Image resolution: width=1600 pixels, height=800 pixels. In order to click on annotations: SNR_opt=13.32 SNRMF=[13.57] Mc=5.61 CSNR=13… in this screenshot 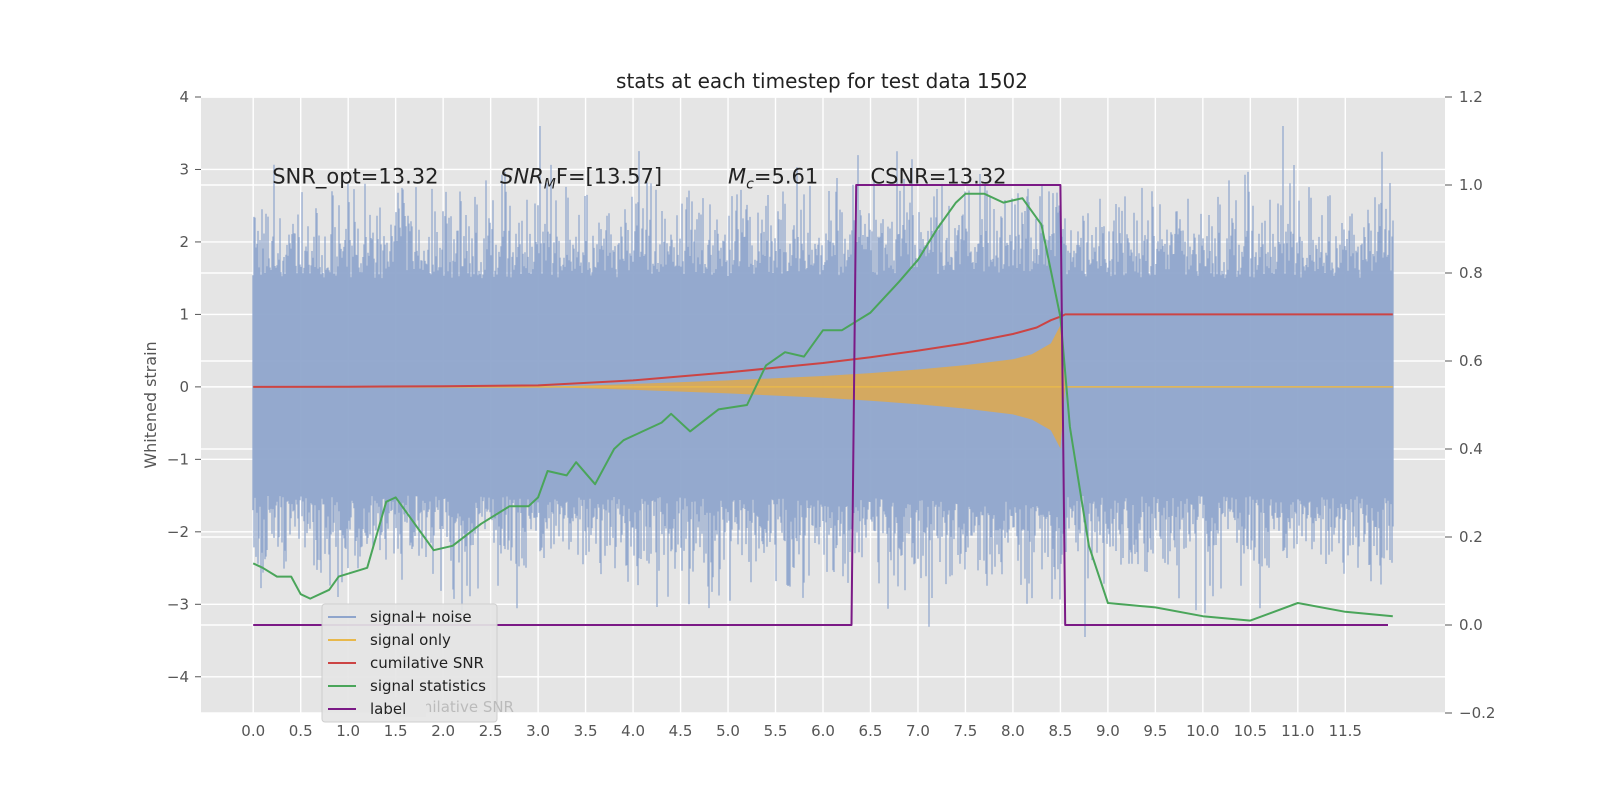, I will do `click(639, 179)`.